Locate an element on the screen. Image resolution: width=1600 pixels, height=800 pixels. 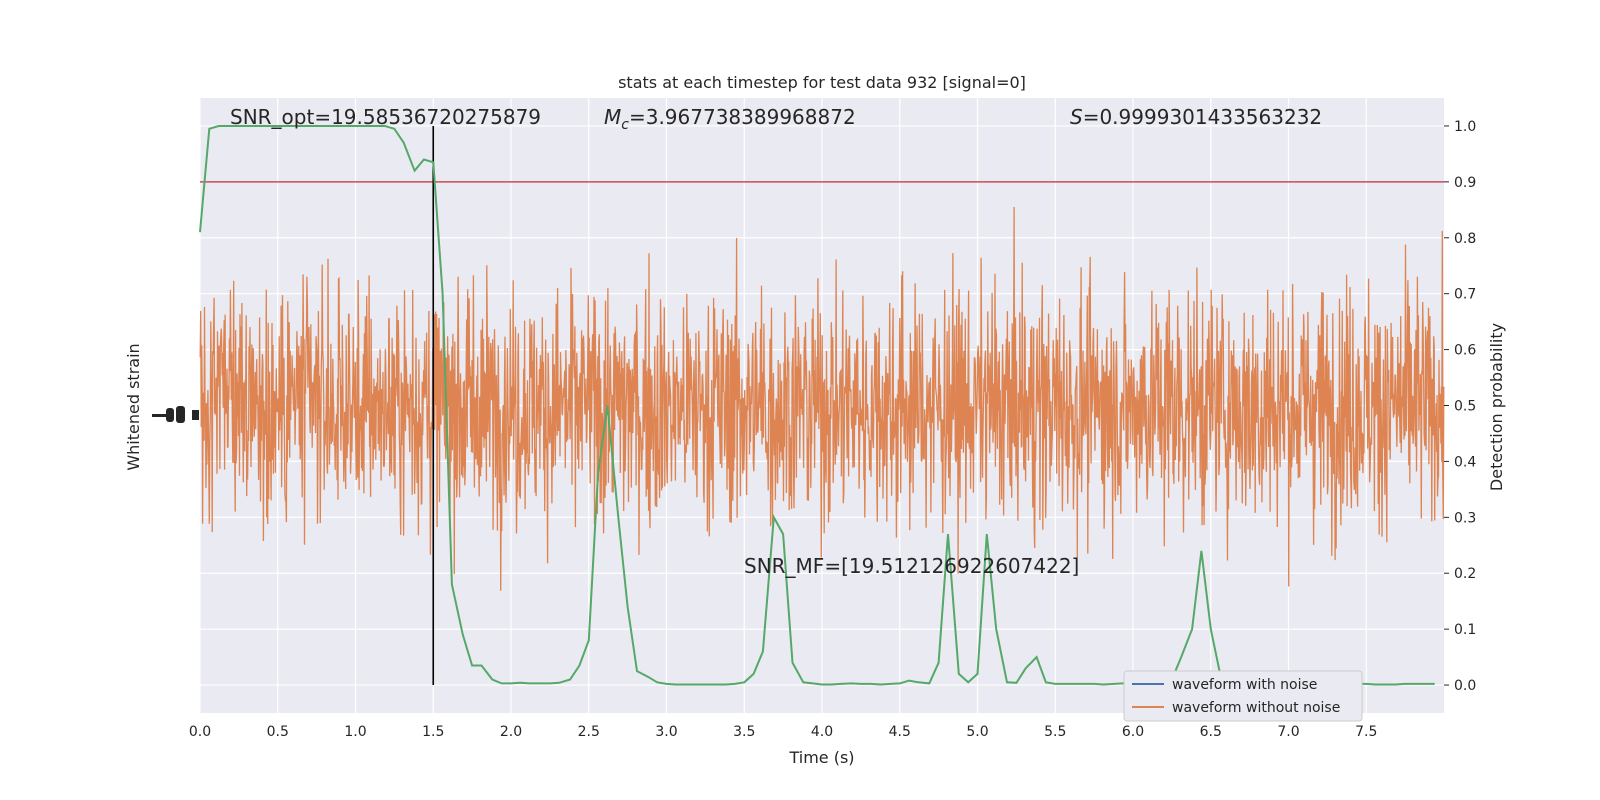
y-tick-label: 0.4 is located at coordinates (1465, 462).